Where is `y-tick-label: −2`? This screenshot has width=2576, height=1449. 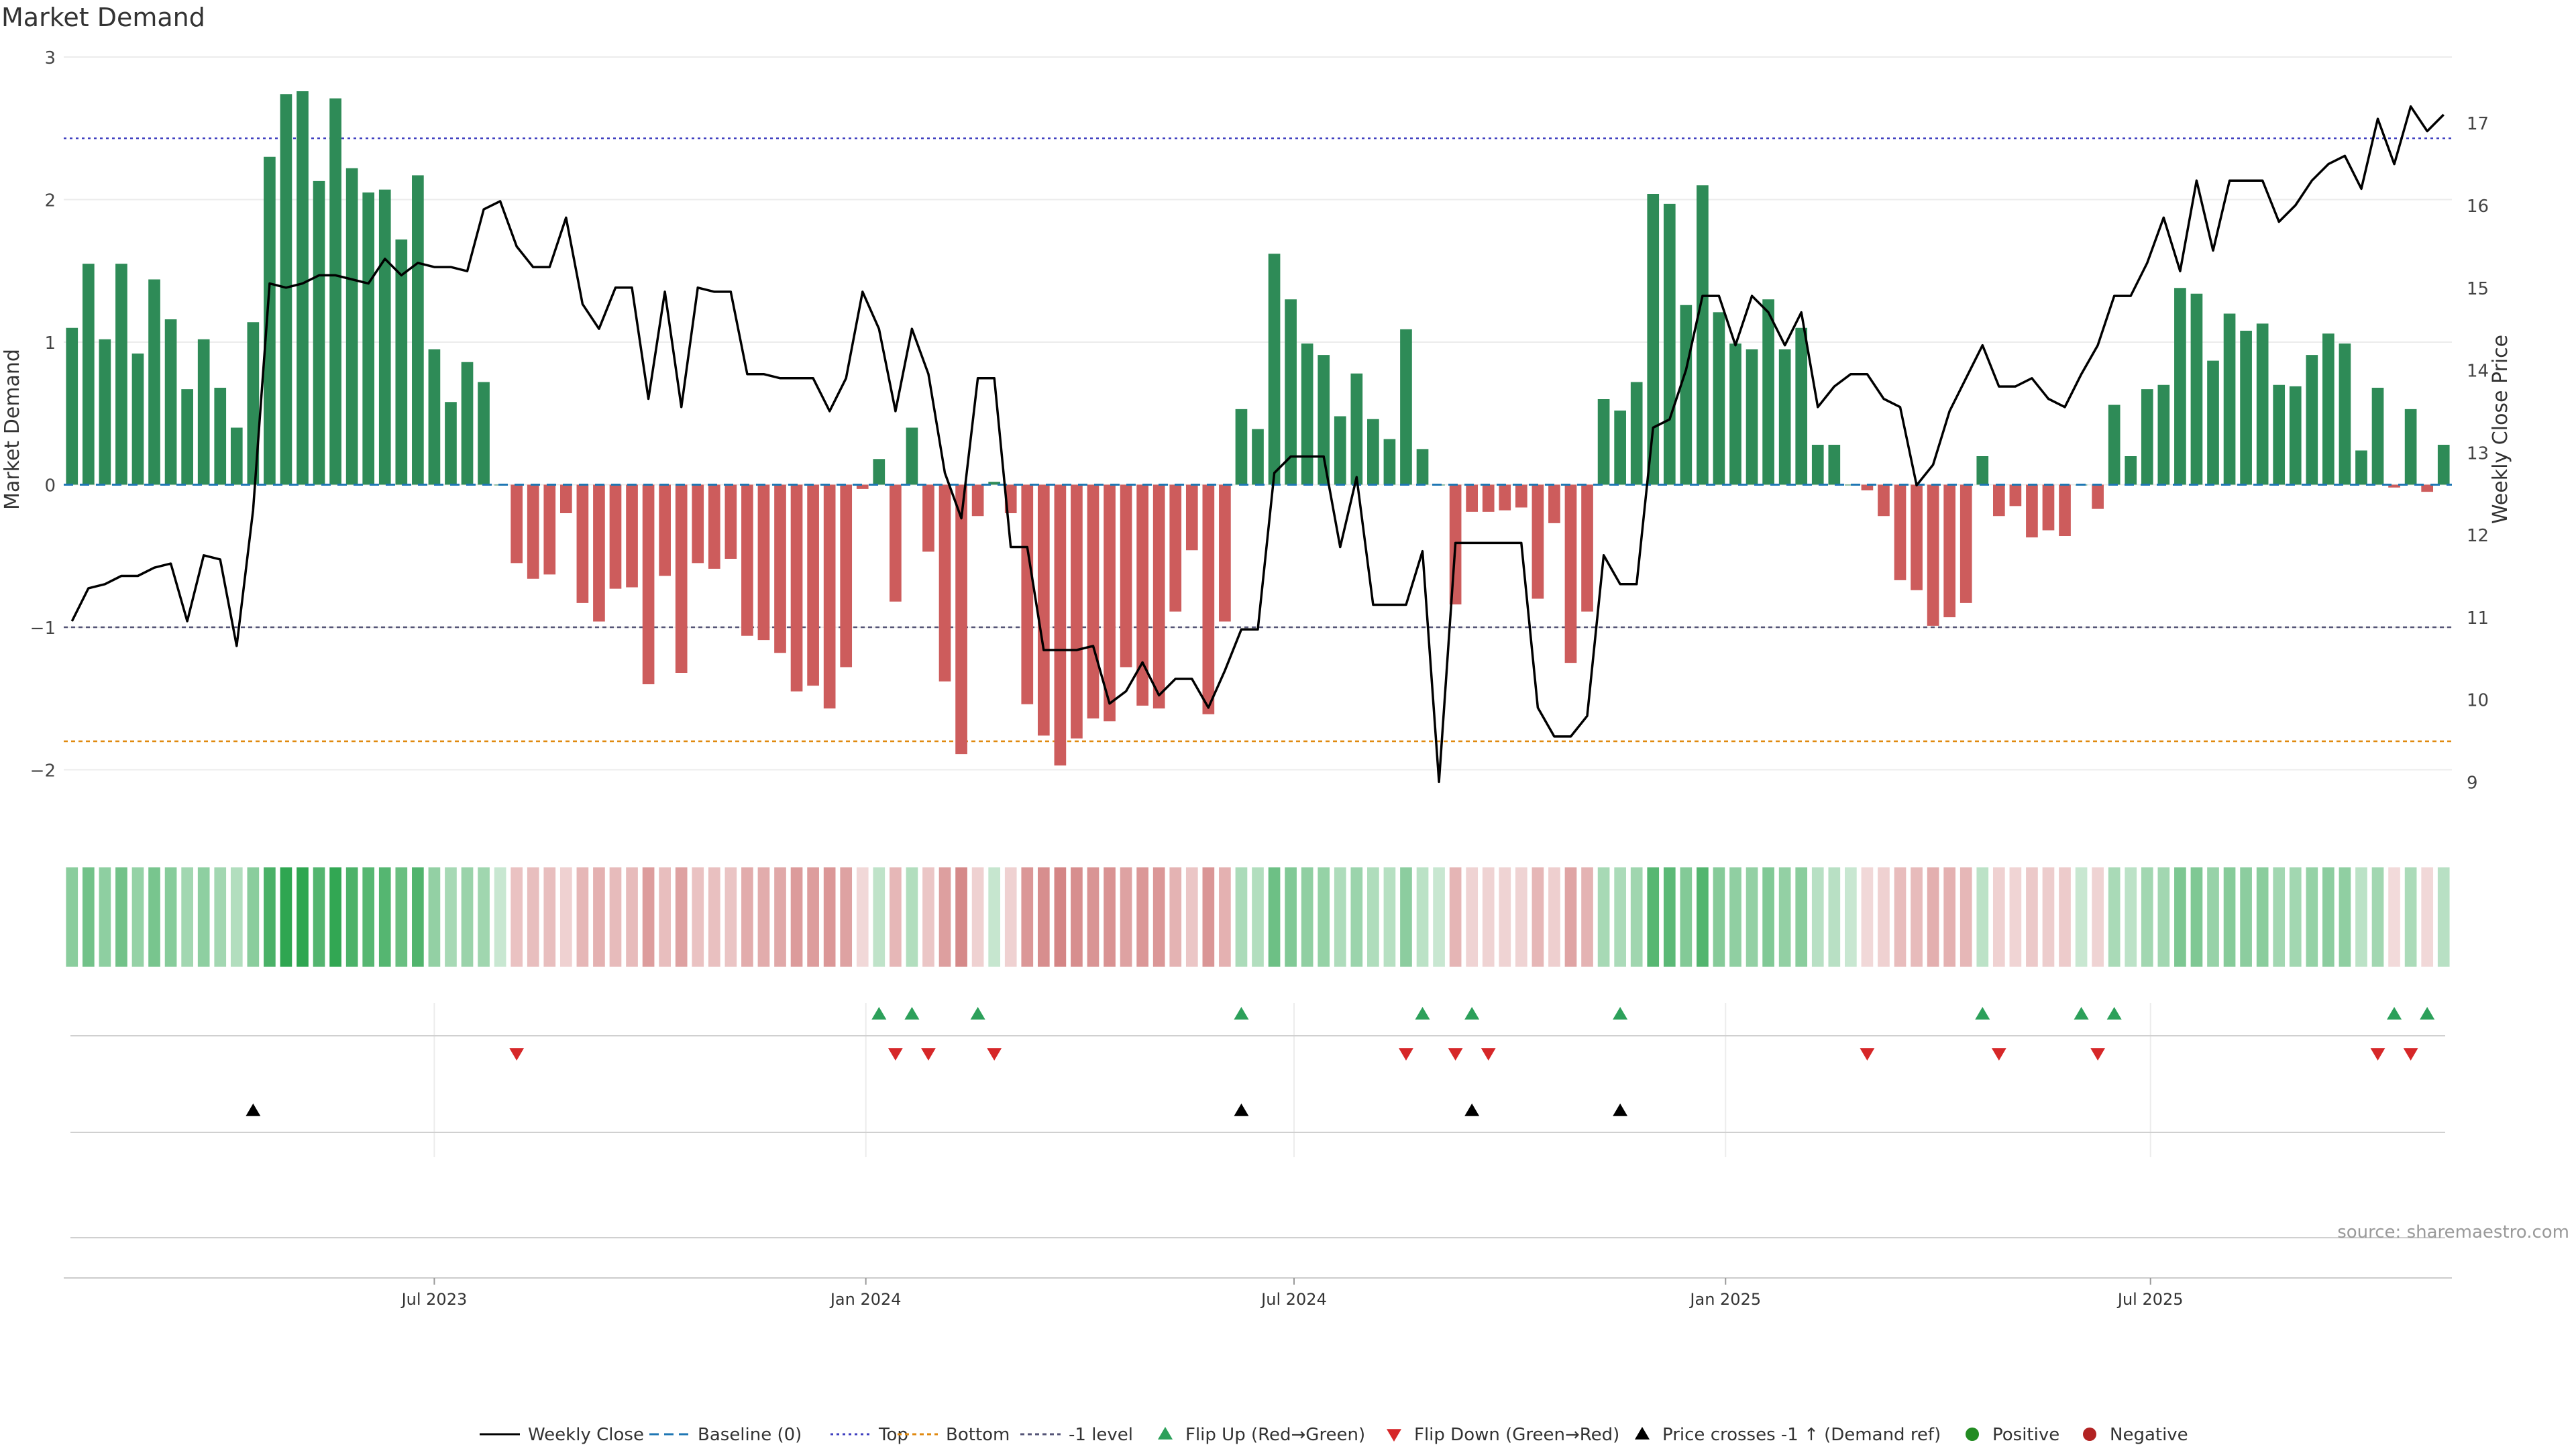 y-tick-label: −2 is located at coordinates (43, 771).